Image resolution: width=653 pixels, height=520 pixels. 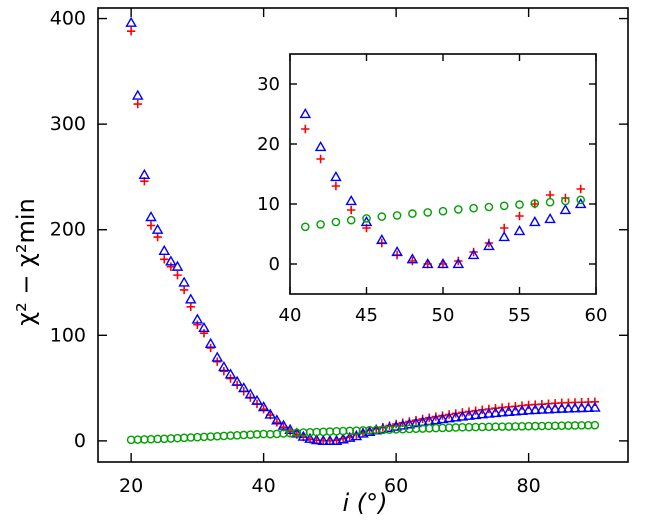 I want to click on inset-x-tick-label: 50, so click(x=443, y=315).